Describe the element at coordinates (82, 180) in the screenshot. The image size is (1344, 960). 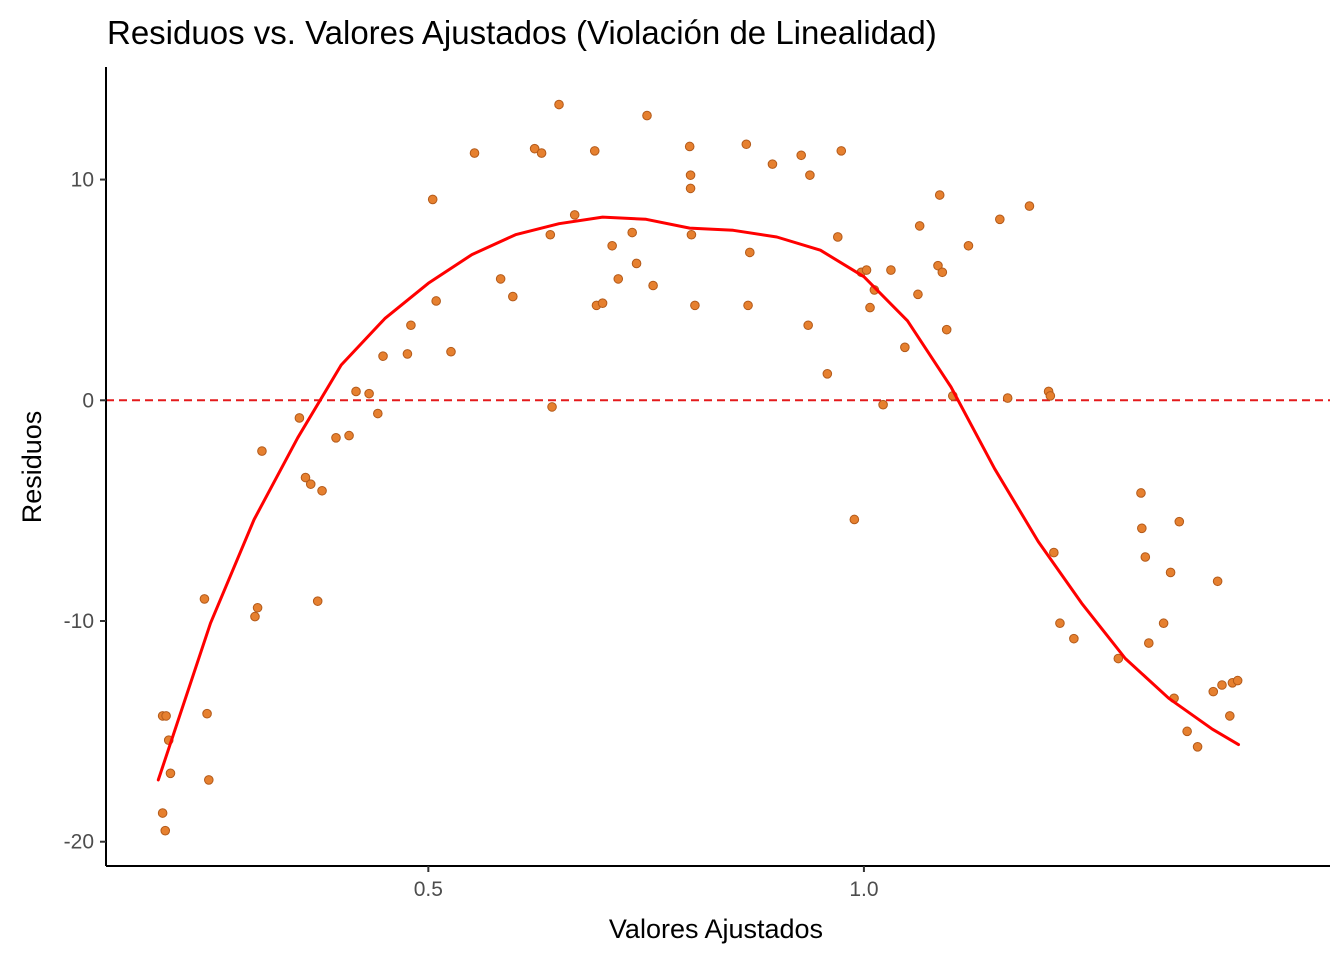
I see `y-tick-label: 10` at that location.